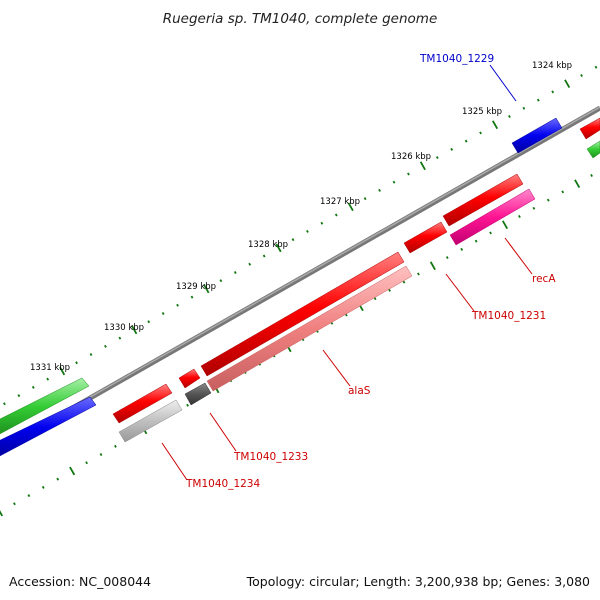 Image resolution: width=600 pixels, height=600 pixels. What do you see at coordinates (198, 394) in the screenshot?
I see `subfeature-darkgray` at bounding box center [198, 394].